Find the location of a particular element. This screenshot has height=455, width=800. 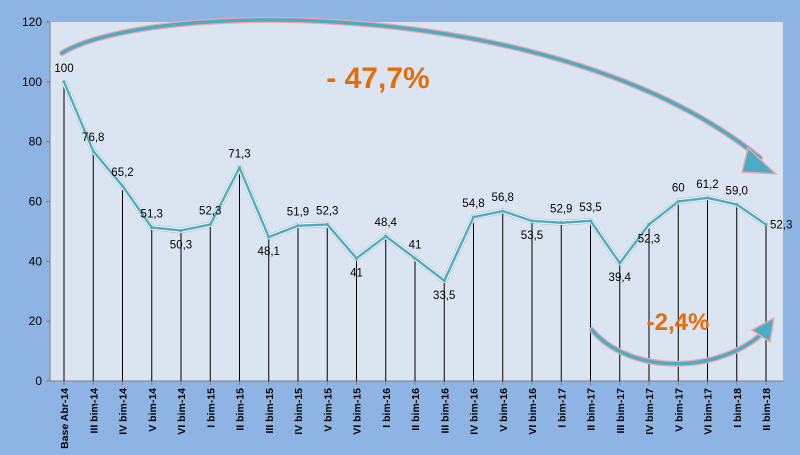

data-label: 51,3 is located at coordinates (152, 215).